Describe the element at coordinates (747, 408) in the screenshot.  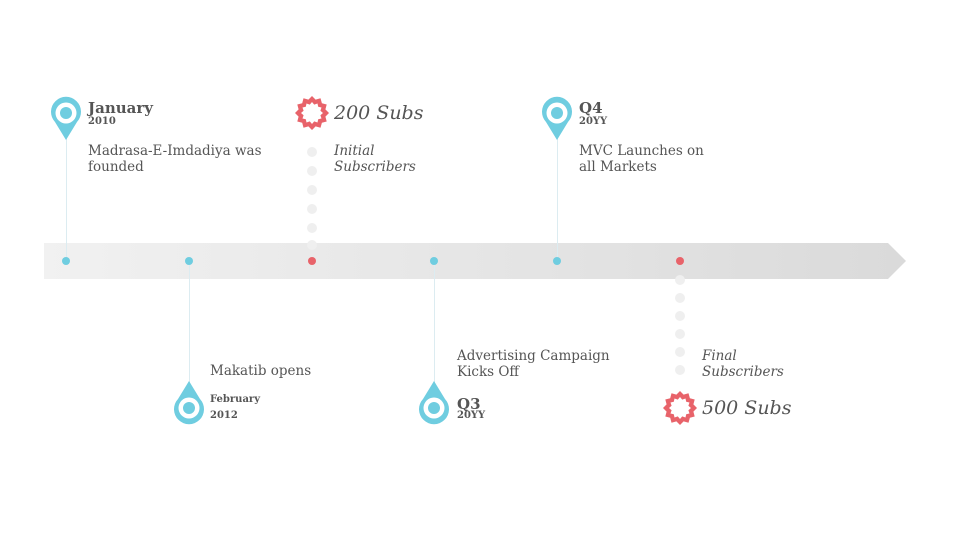
I see `subscriber-count: 500 Subs` at that location.